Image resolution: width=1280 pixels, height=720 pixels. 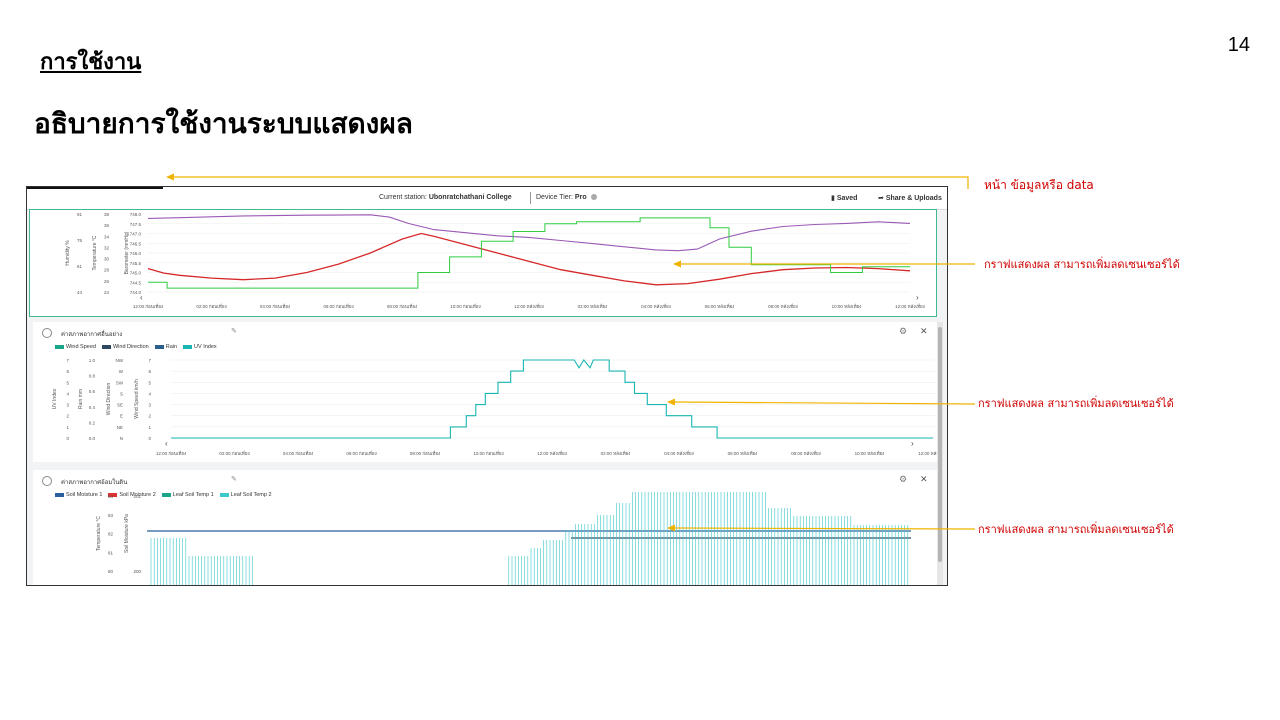 I want to click on p1-tick-label: 75, so click(x=80, y=240).